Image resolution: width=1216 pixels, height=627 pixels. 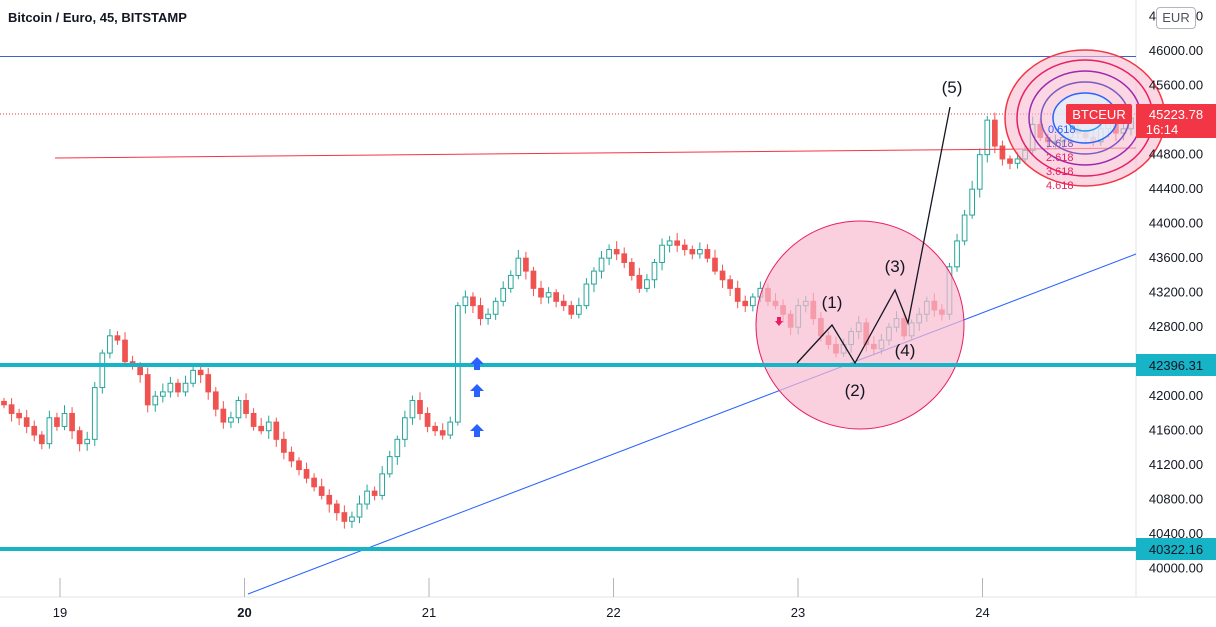 I want to click on elliott-wave-path, so click(x=873, y=235).